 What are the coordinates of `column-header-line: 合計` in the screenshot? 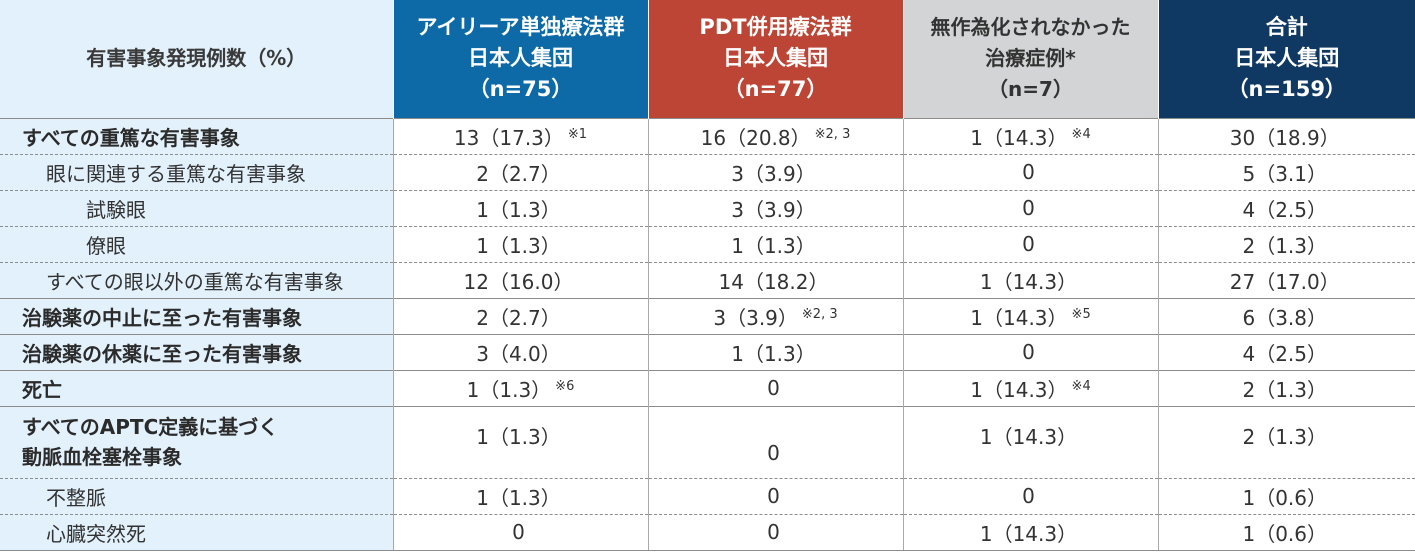 It's located at (1286, 27).